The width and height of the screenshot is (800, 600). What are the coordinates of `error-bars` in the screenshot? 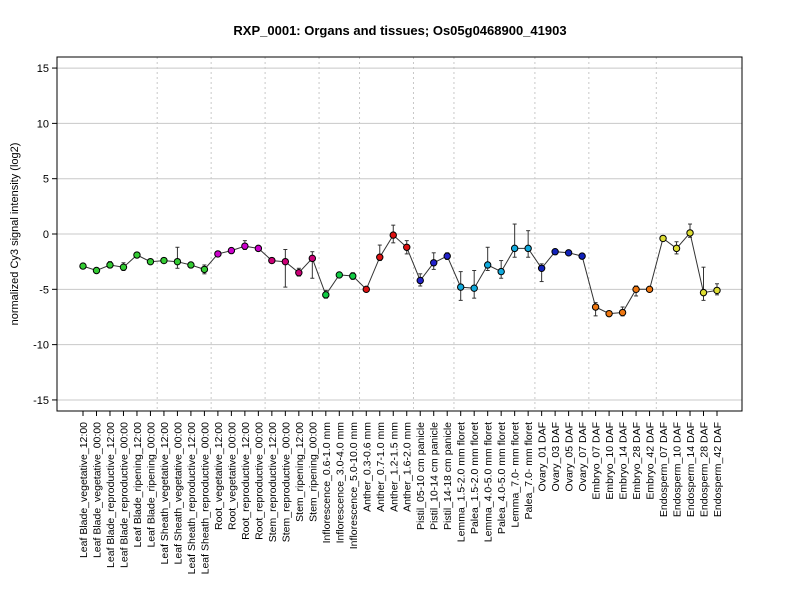 It's located at (400, 270).